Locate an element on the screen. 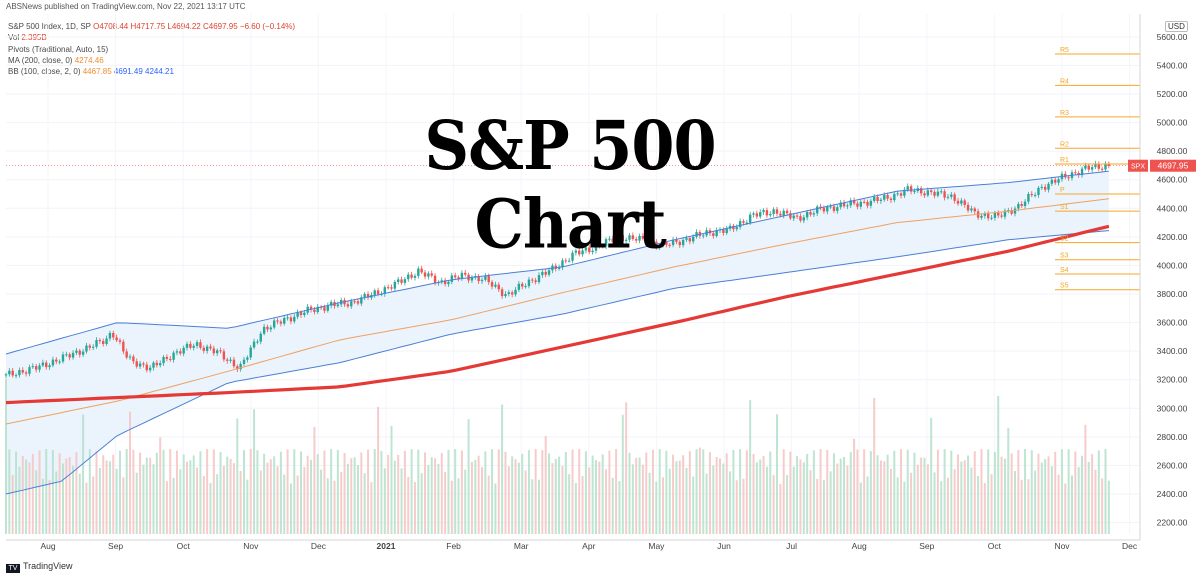  x-tick-label: Nov is located at coordinates (1062, 546).